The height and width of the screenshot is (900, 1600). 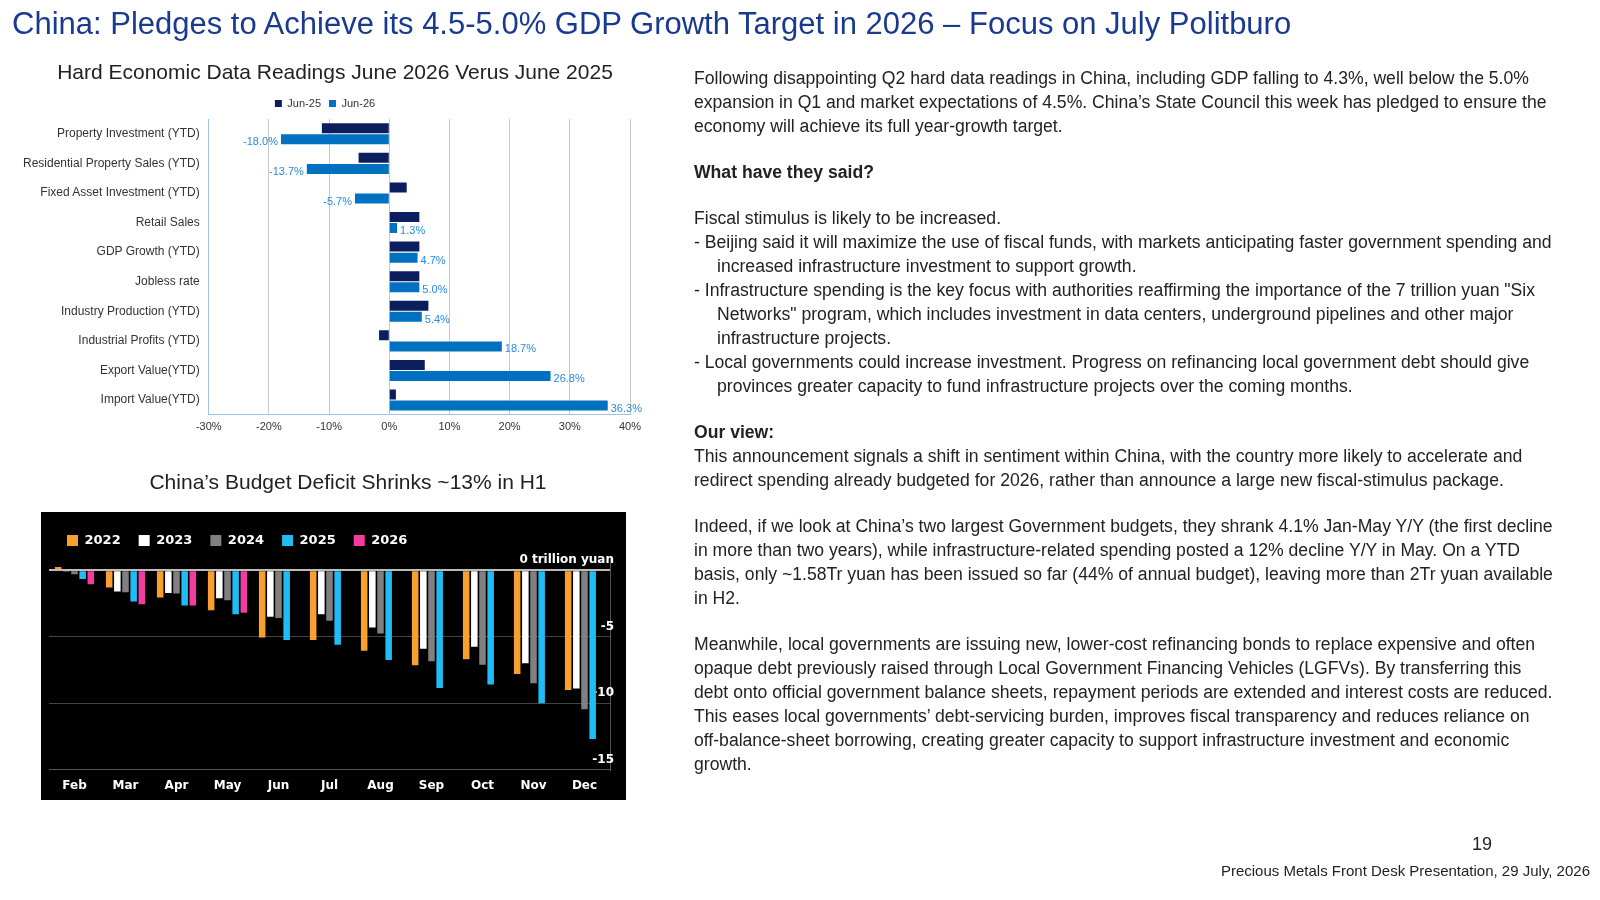 What do you see at coordinates (128, 133) in the screenshot?
I see `y-tick-label: Property Investment (YTD)` at bounding box center [128, 133].